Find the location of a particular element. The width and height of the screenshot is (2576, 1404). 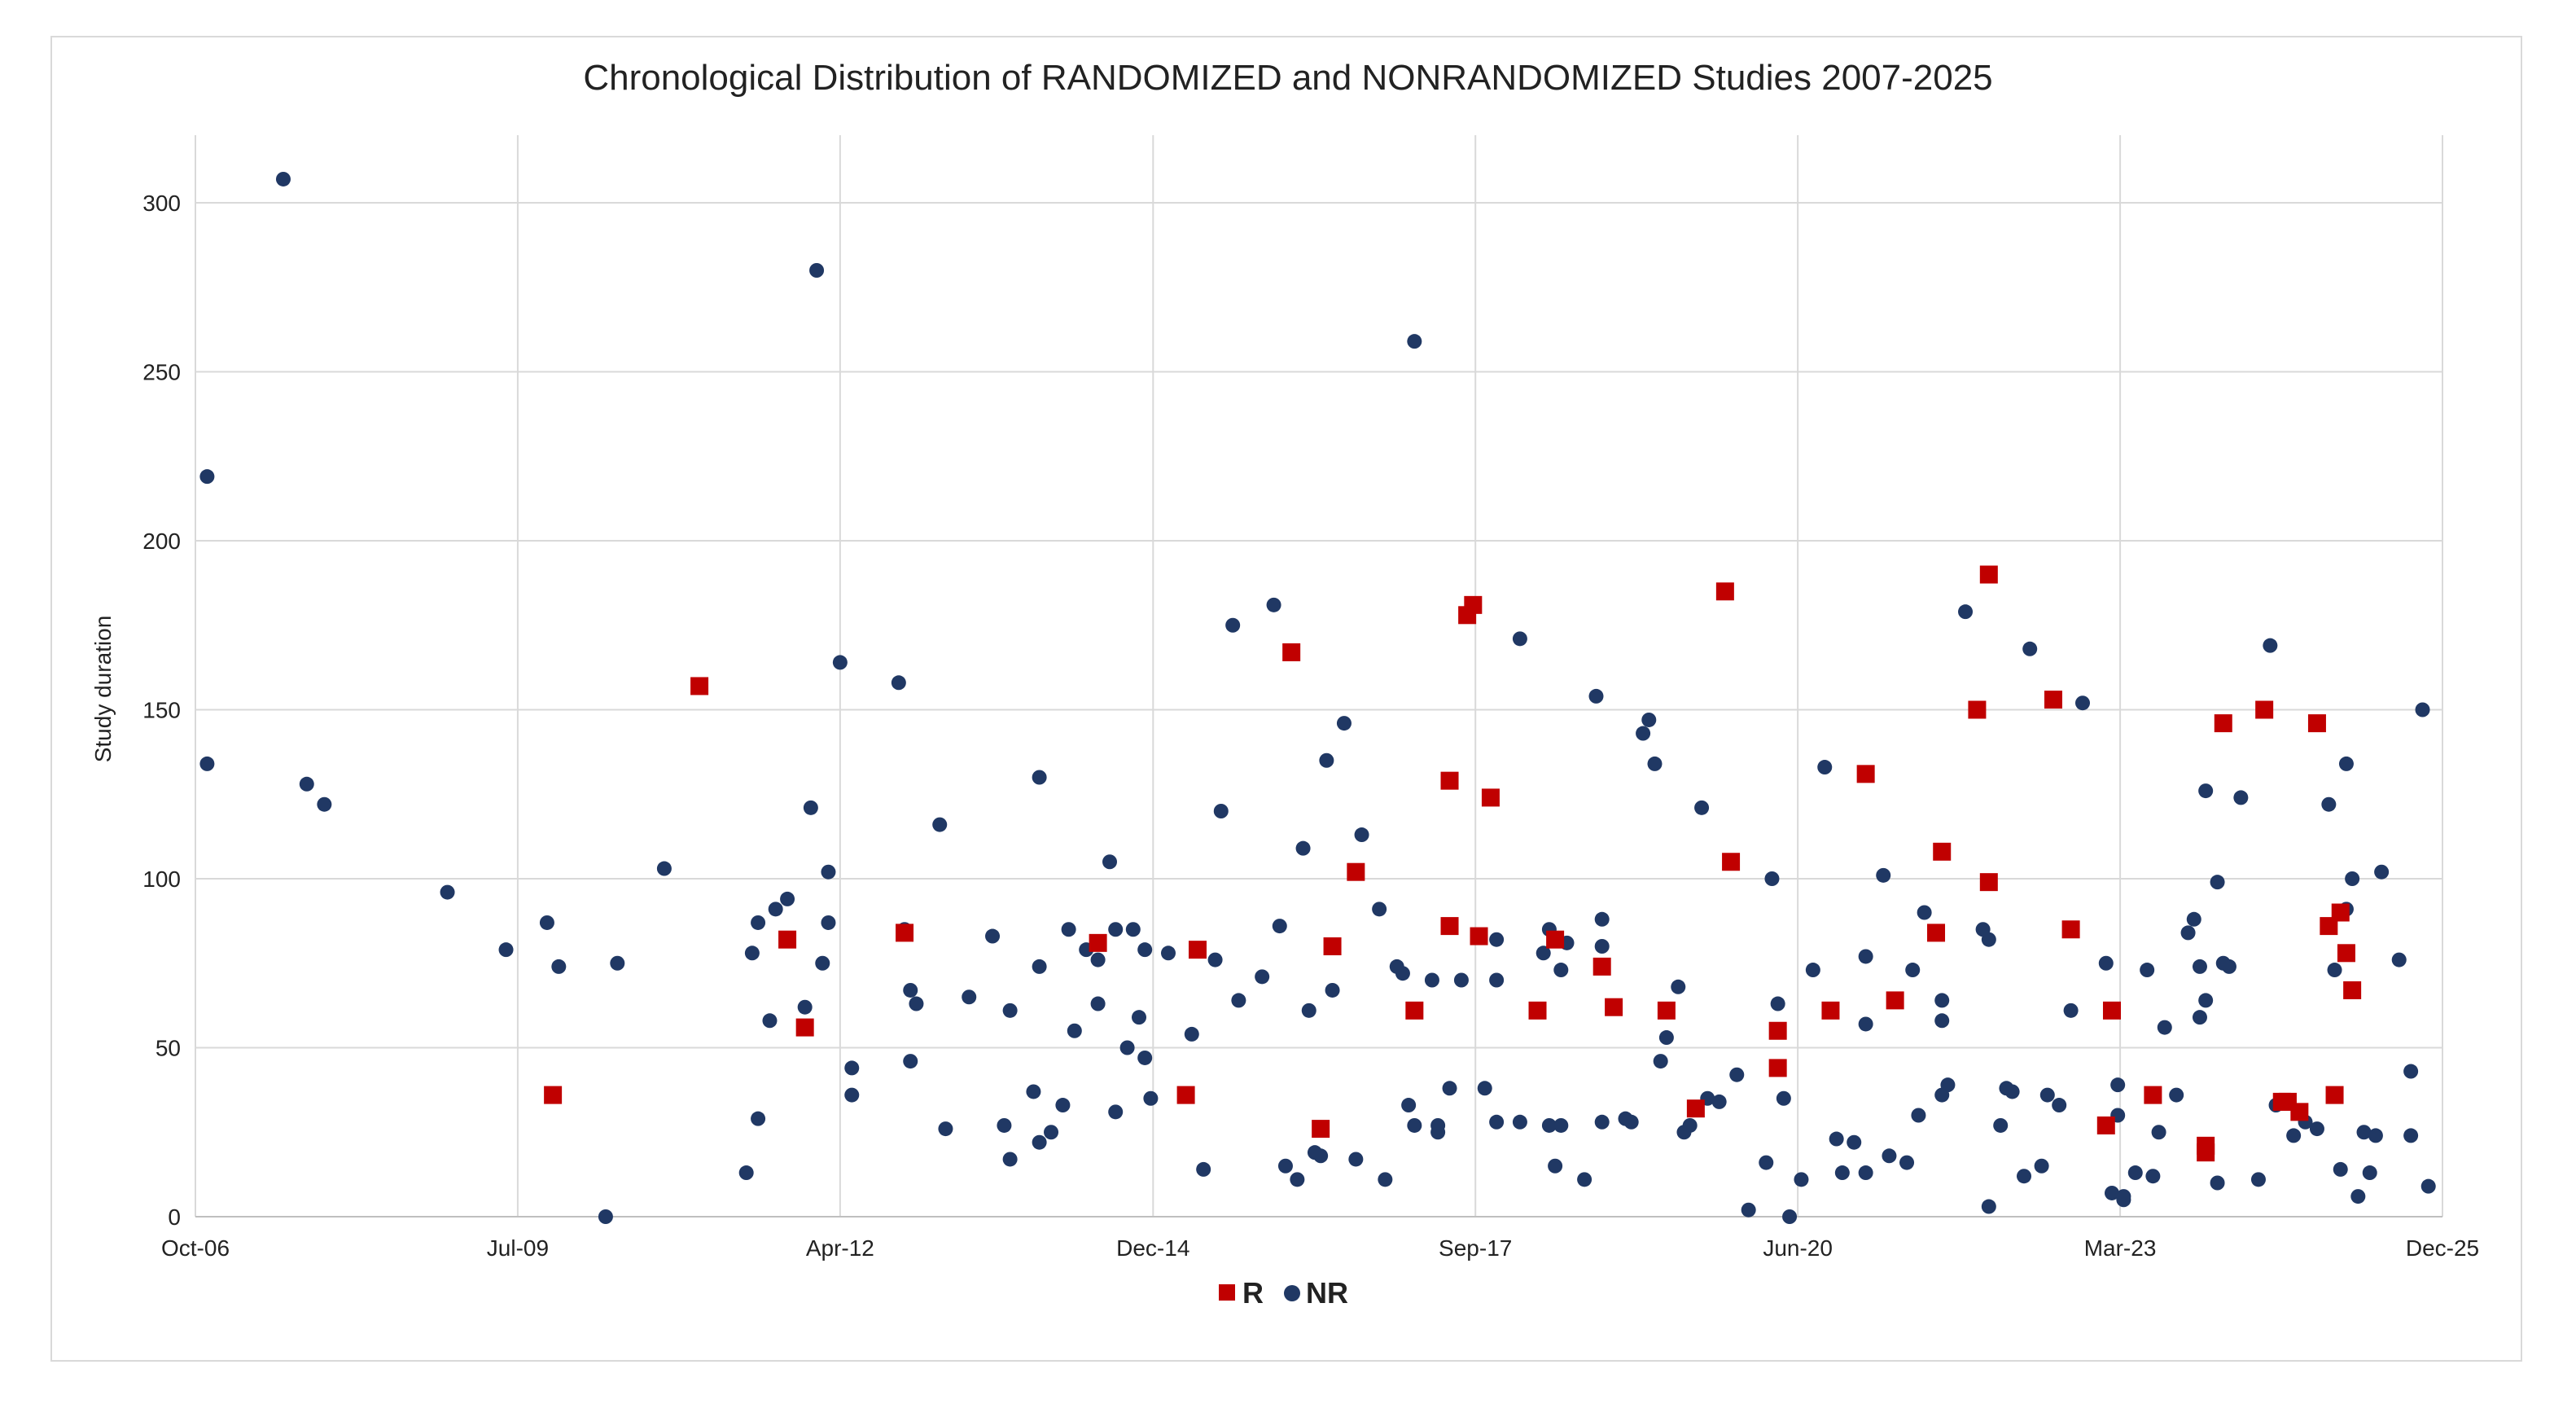

legend: R NR is located at coordinates (1283, 1293).